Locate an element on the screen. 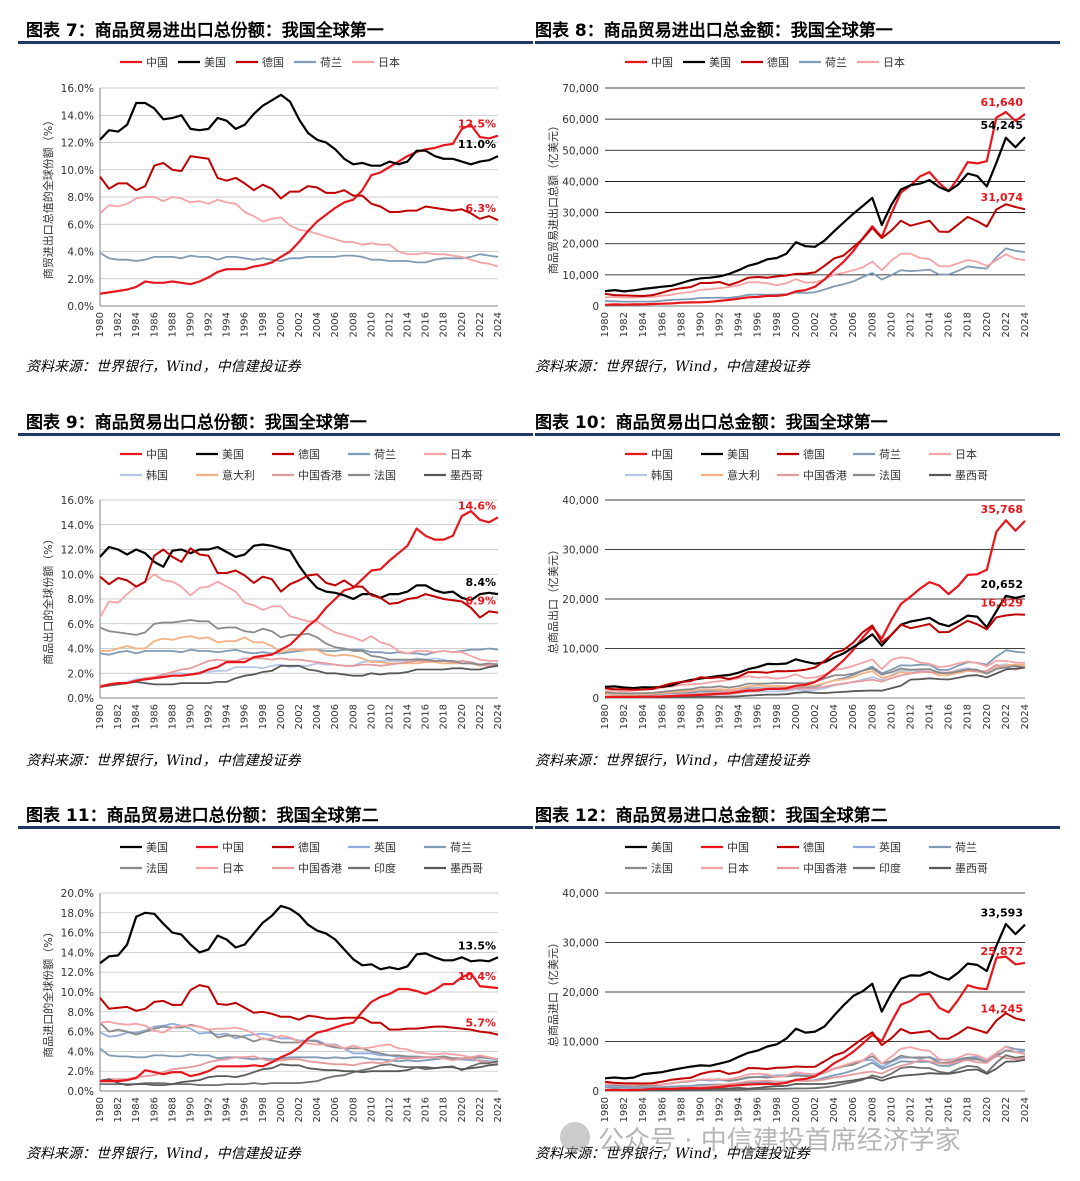 The height and width of the screenshot is (1181, 1080). x-tick-label: 1994 is located at coordinates (227, 1109).